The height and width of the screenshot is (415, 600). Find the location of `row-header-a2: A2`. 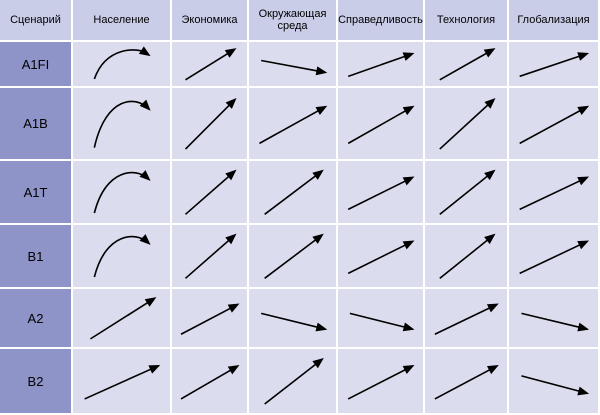

row-header-a2: A2 is located at coordinates (35, 318).